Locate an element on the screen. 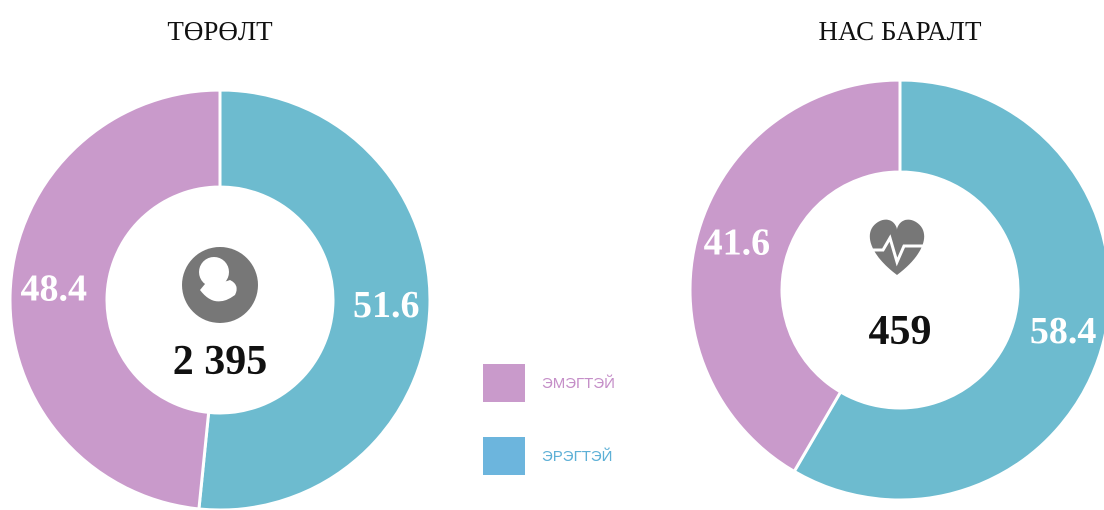 This screenshot has width=1104, height=510. legend-label: ЭРЭГТЭЙ is located at coordinates (577, 456).